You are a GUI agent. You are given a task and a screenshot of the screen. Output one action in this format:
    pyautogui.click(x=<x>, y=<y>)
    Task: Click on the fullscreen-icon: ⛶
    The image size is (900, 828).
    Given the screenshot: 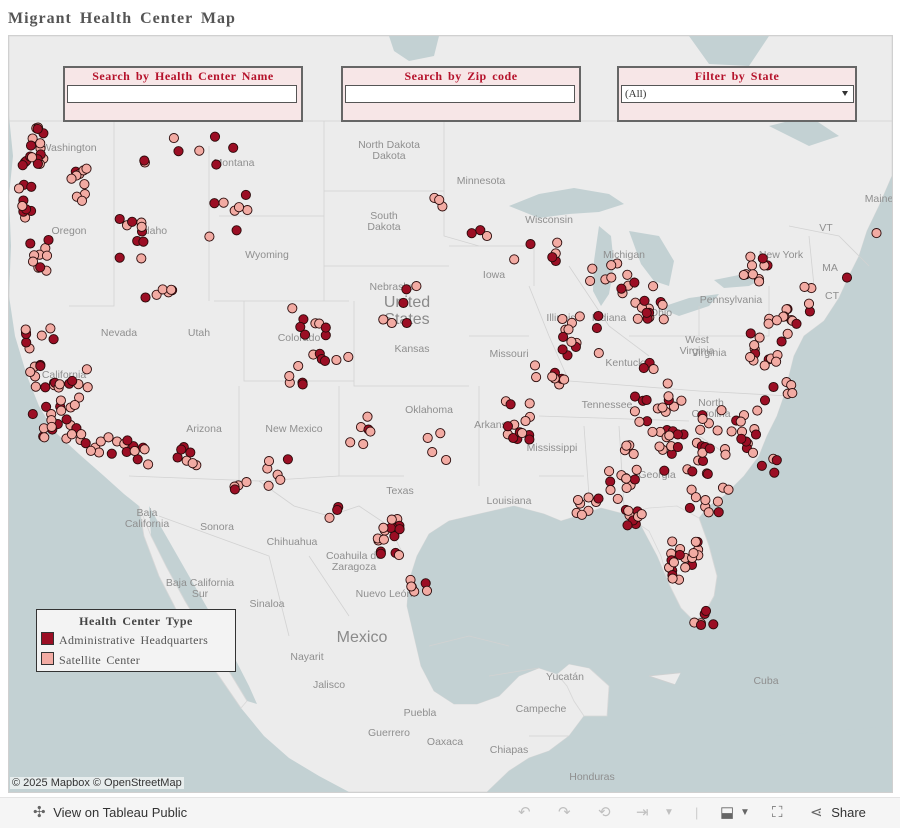 What is the action you would take?
    pyautogui.click(x=777, y=812)
    